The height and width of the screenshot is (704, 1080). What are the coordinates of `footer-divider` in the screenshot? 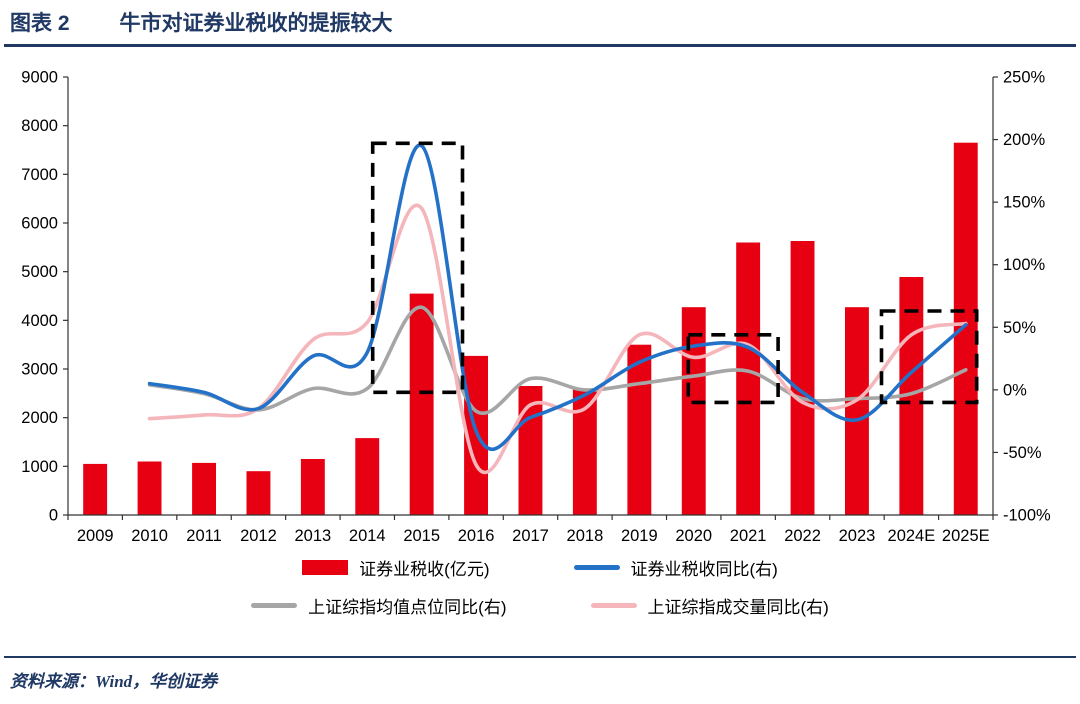 It's located at (540, 657).